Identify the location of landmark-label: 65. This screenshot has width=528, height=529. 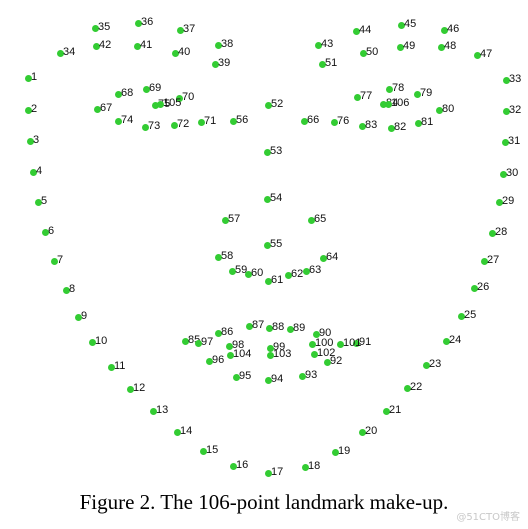
(320, 219).